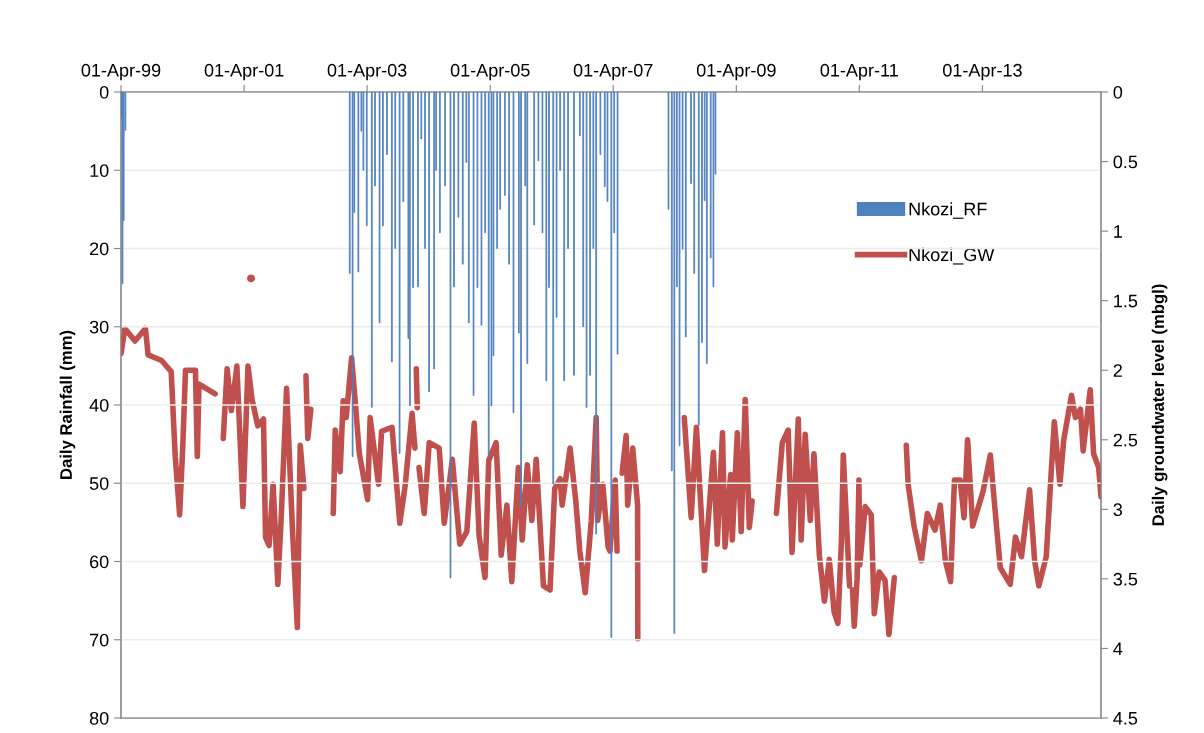 This screenshot has height=733, width=1204. What do you see at coordinates (952, 256) in the screenshot?
I see `legend-label: Nkozi_GW` at bounding box center [952, 256].